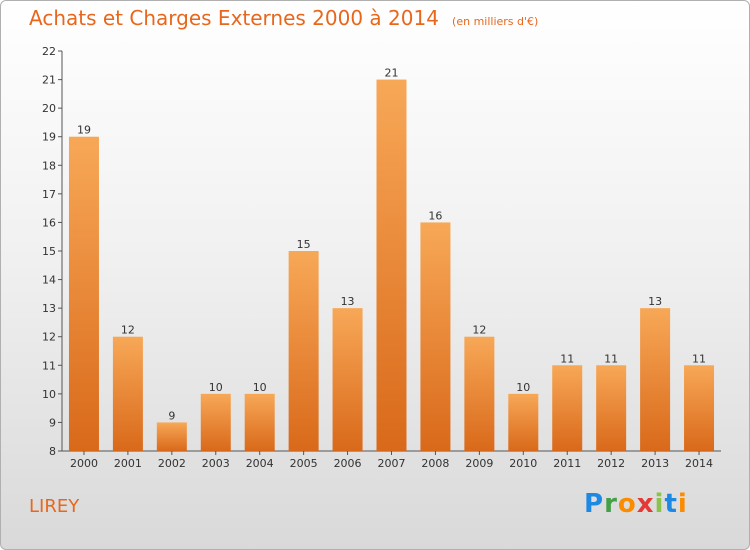 This screenshot has width=750, height=550. I want to click on y-tick-label: 22, so click(49, 51).